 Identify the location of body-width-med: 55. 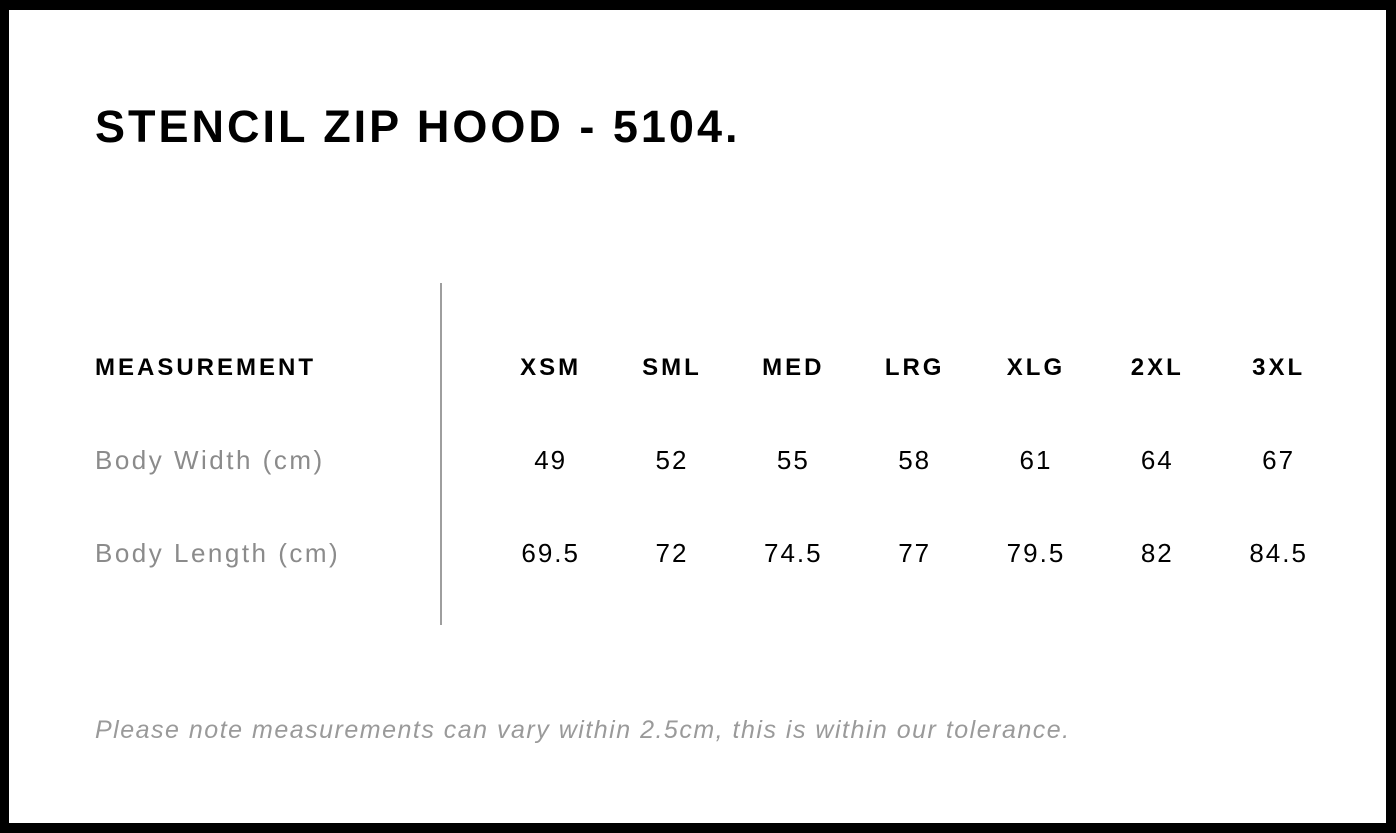
(793, 460).